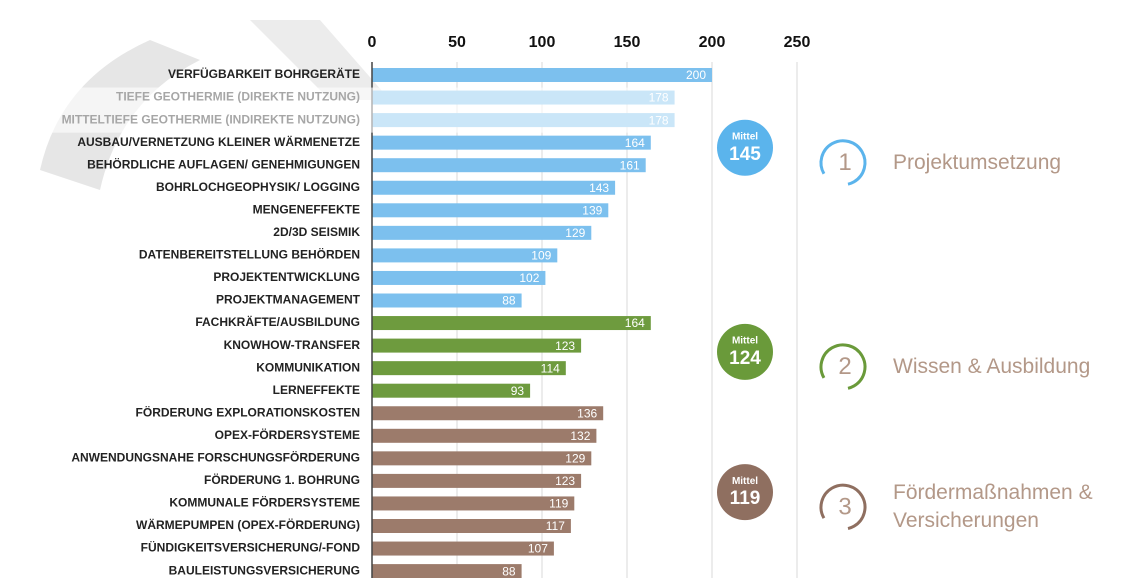  Describe the element at coordinates (712, 42) in the screenshot. I see `x-tick-label: 200` at that location.